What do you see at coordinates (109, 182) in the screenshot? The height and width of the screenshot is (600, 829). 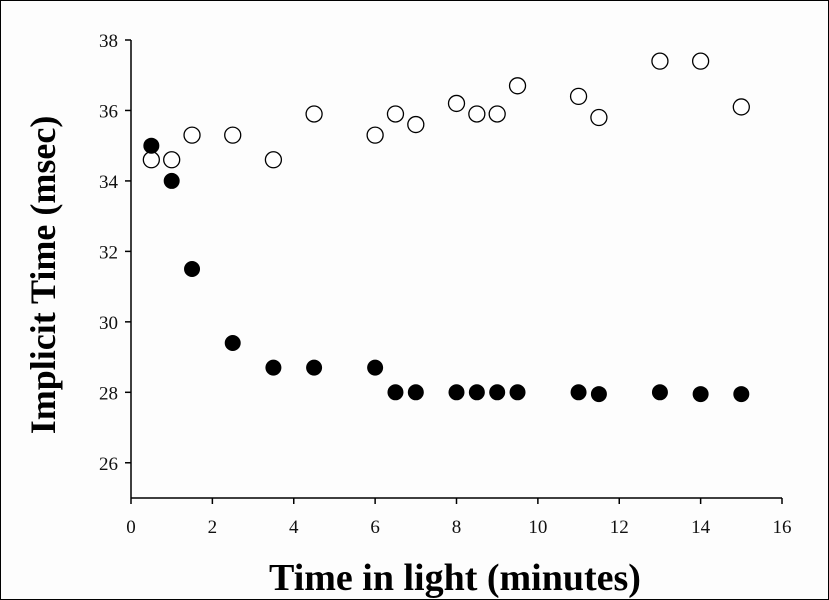 I see `y-tick-label: 34` at bounding box center [109, 182].